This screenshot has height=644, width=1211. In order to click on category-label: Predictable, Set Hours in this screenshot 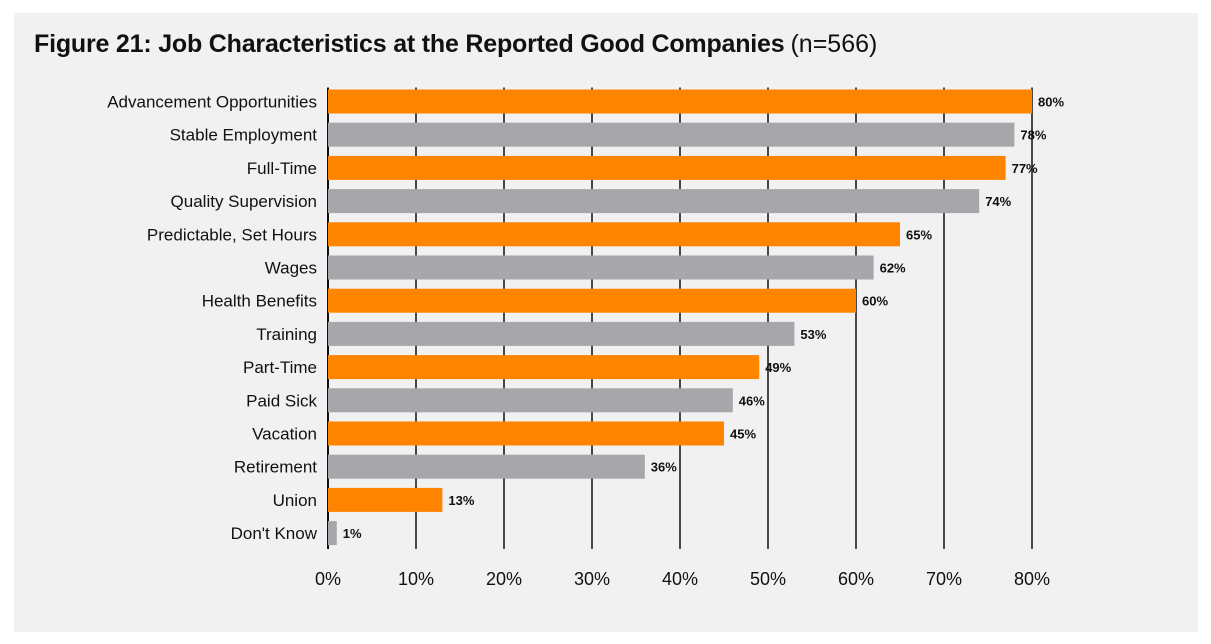, I will do `click(232, 234)`.